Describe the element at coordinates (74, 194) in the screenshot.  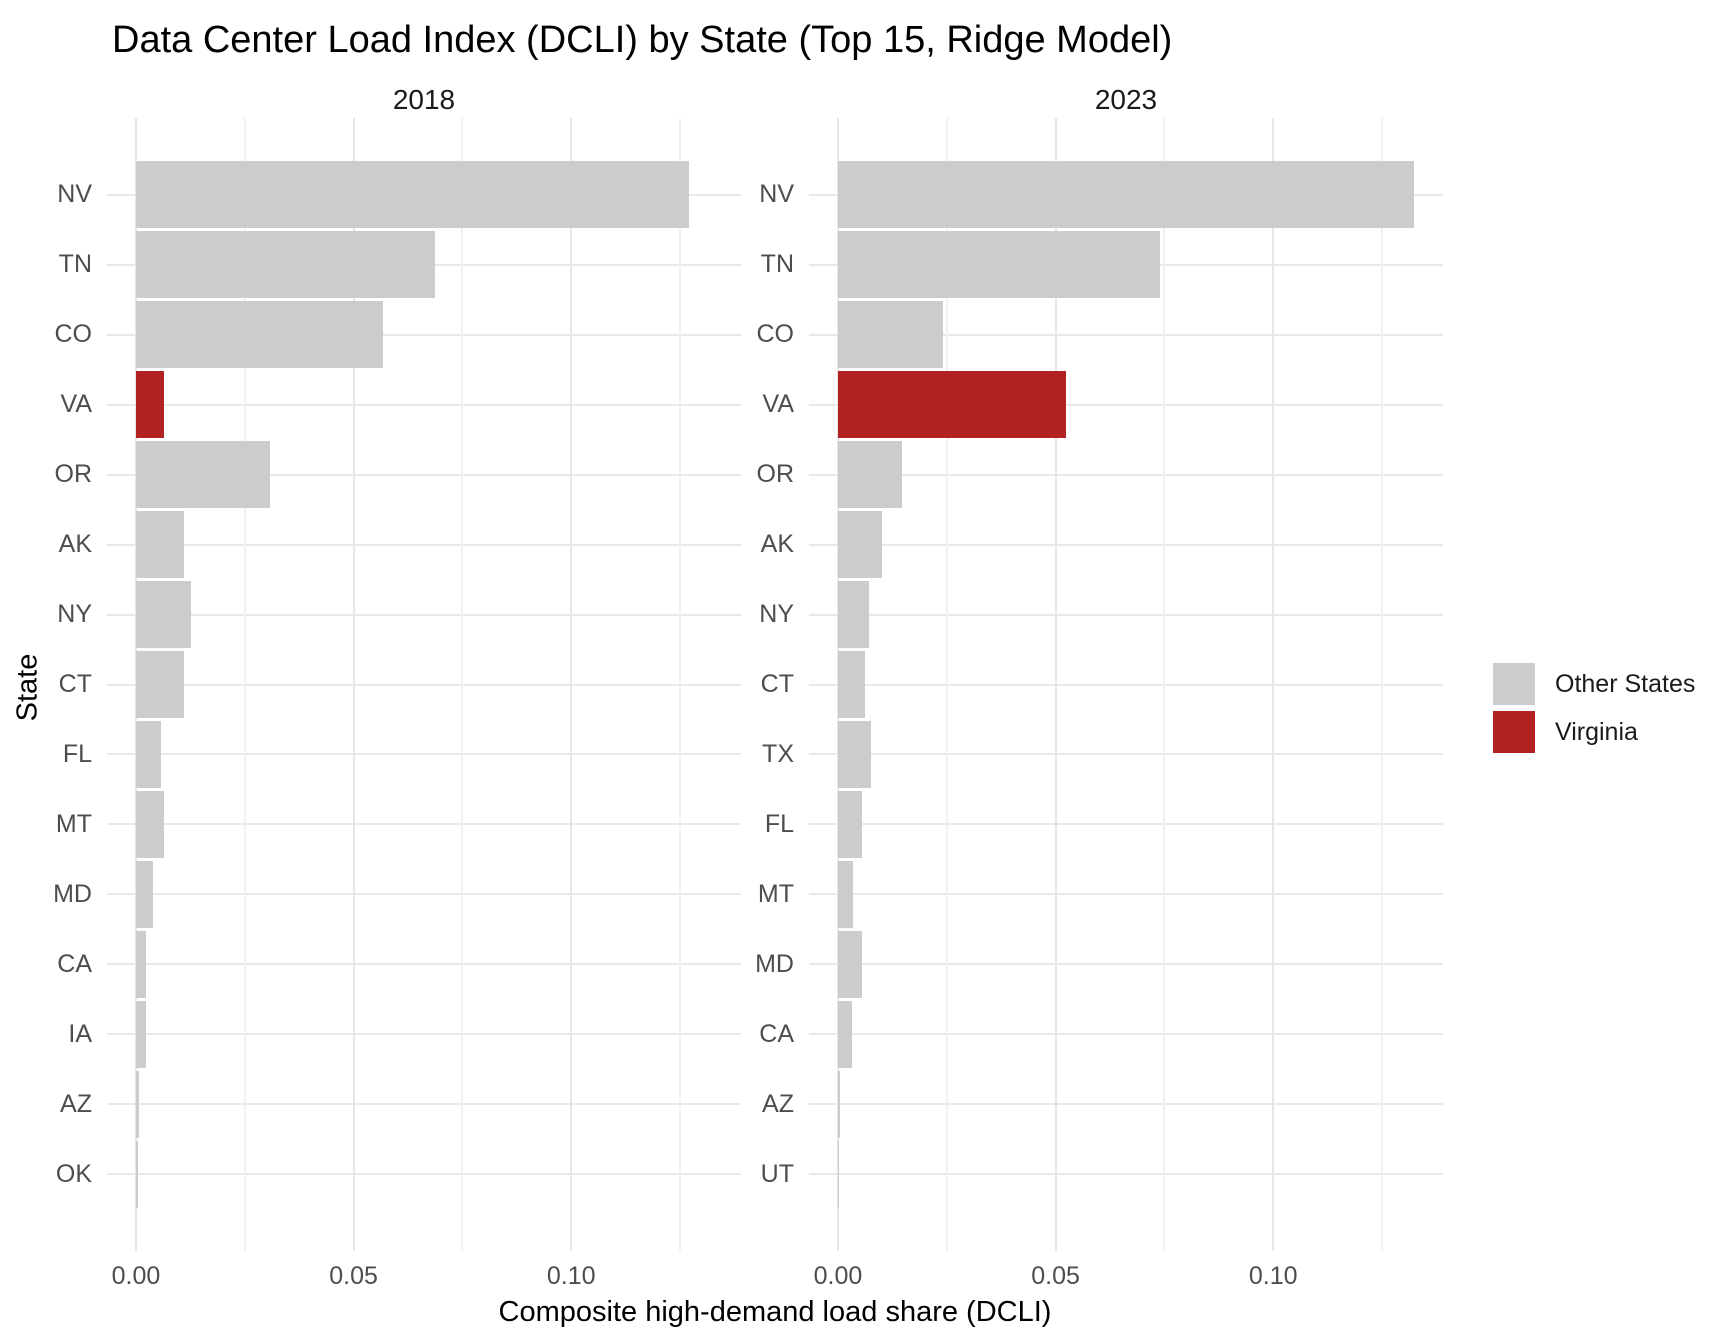
I see `y-label-2018-NV: NV` at that location.